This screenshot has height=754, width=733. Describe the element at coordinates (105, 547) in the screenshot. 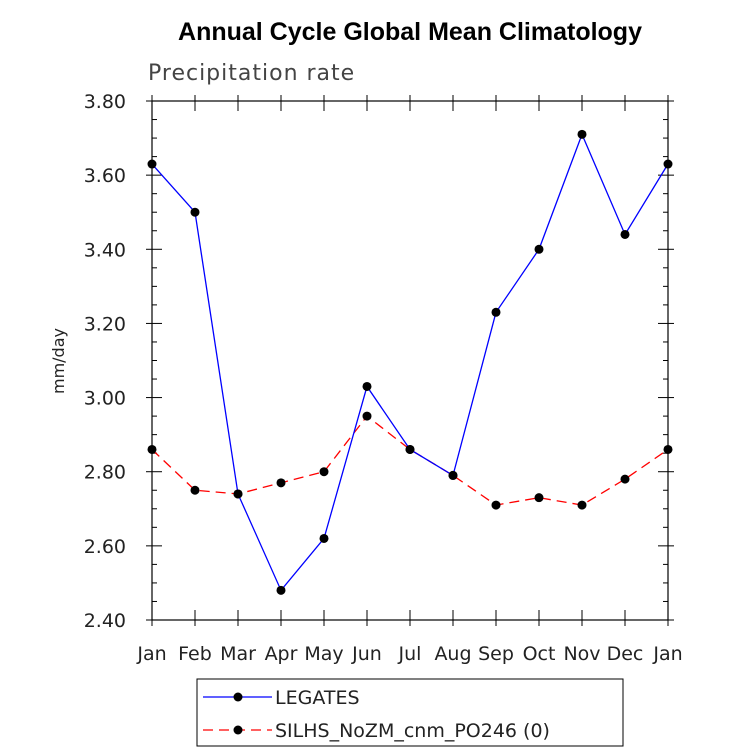

I see `y-tick-label: 2.60` at that location.